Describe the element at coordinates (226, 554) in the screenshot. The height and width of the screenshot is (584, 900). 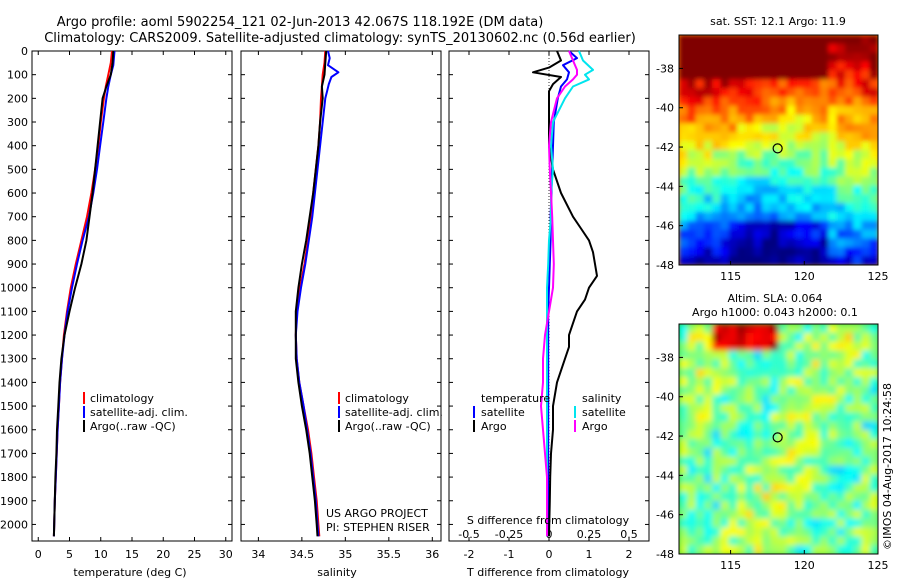
I see `x-tick-label: 30` at that location.